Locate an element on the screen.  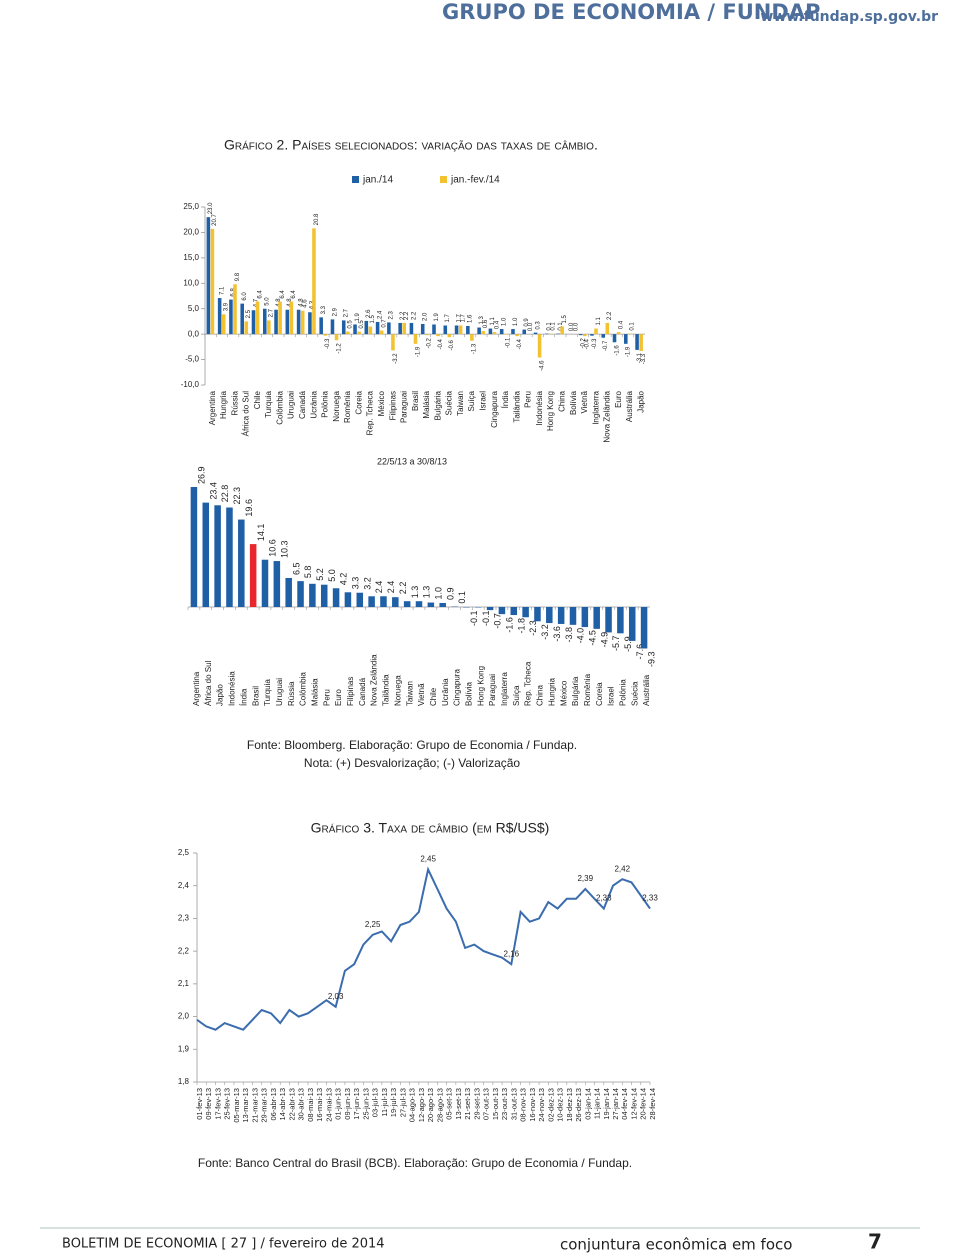
x-tick-label: Rússia is located at coordinates (291, 693).